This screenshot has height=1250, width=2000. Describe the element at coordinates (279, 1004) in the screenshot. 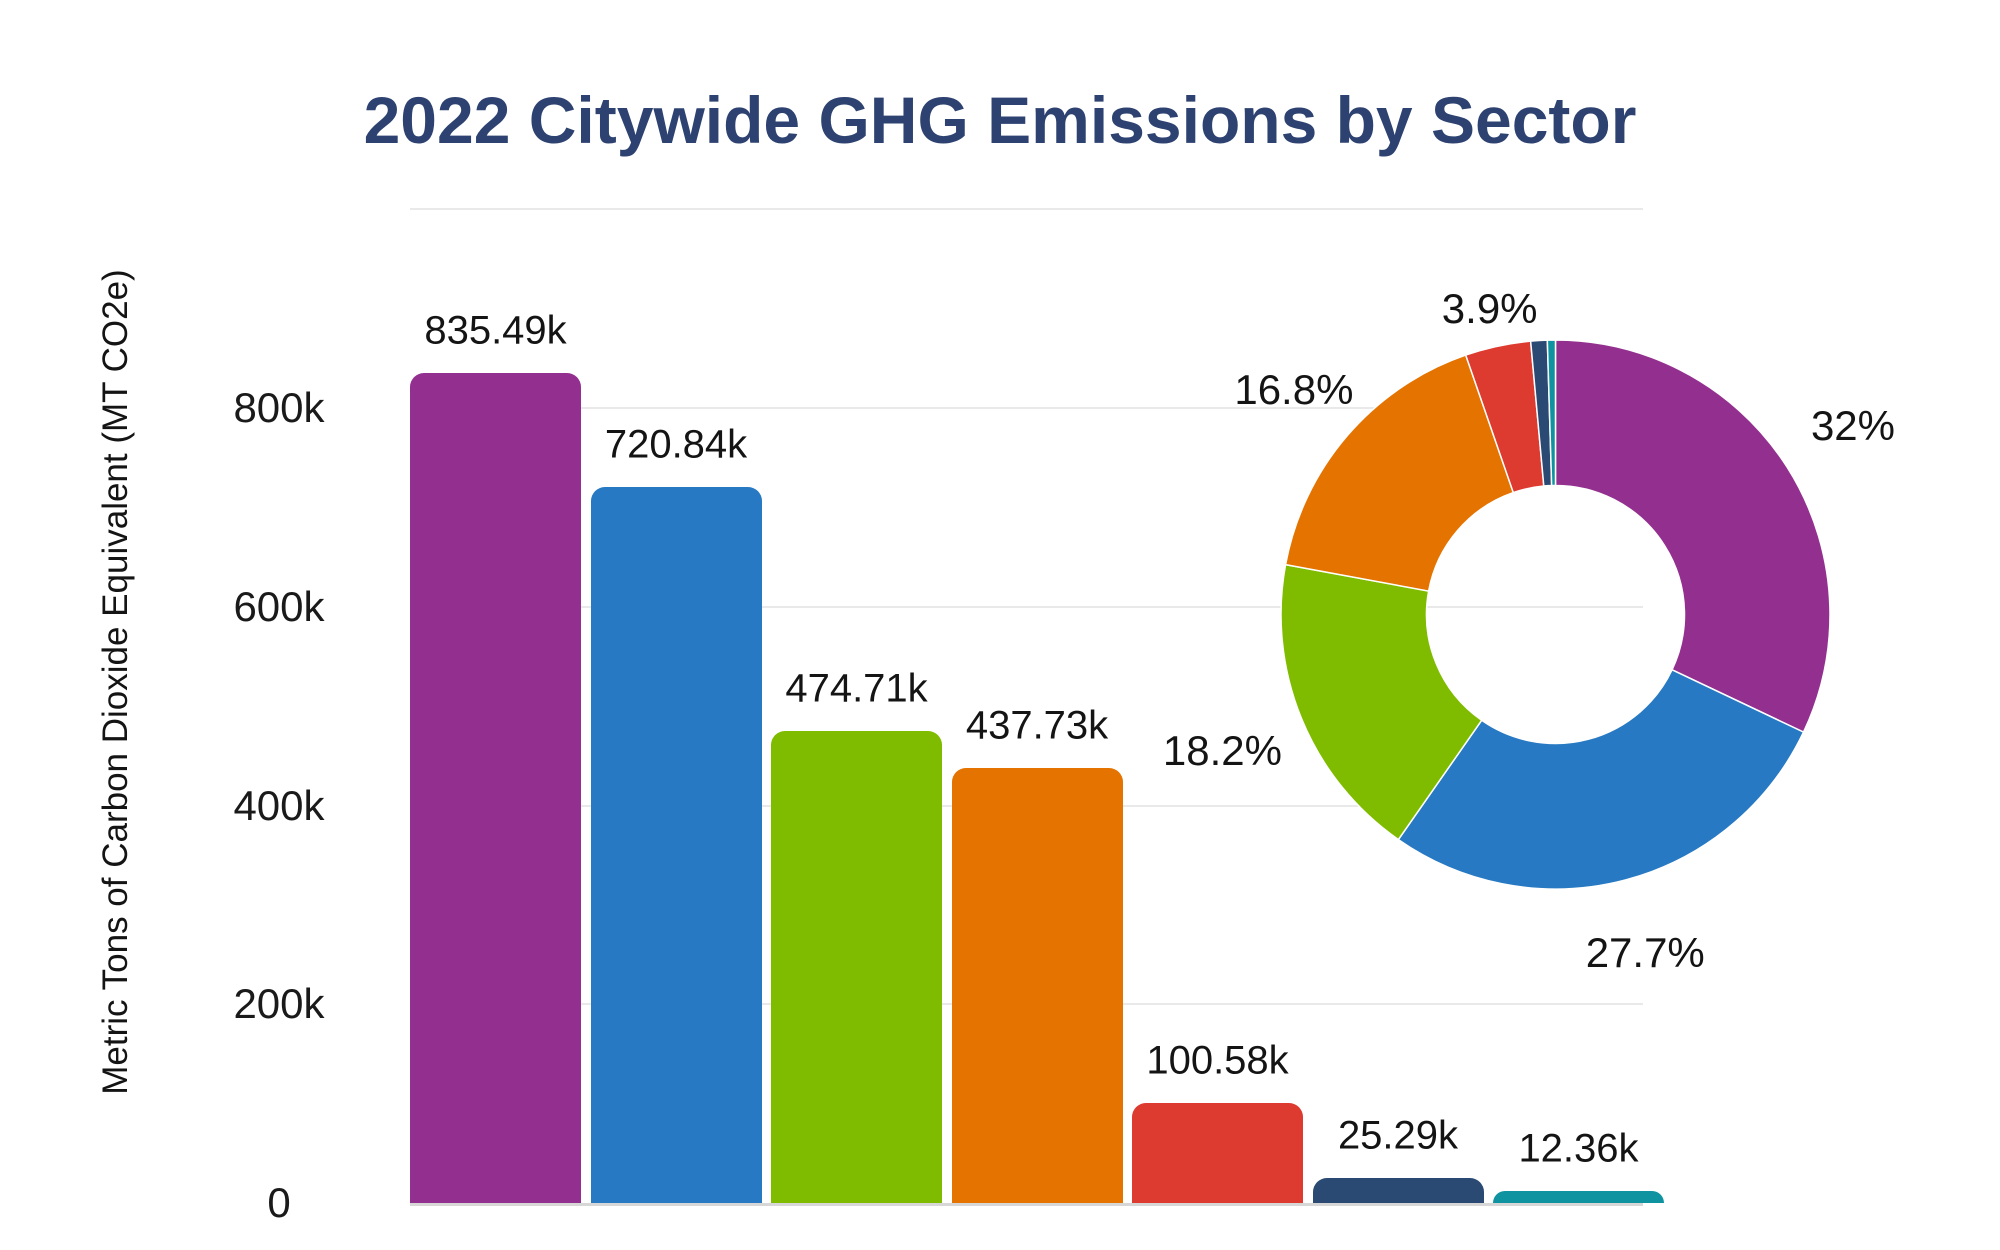

I see `y-tick-label: 200k` at that location.